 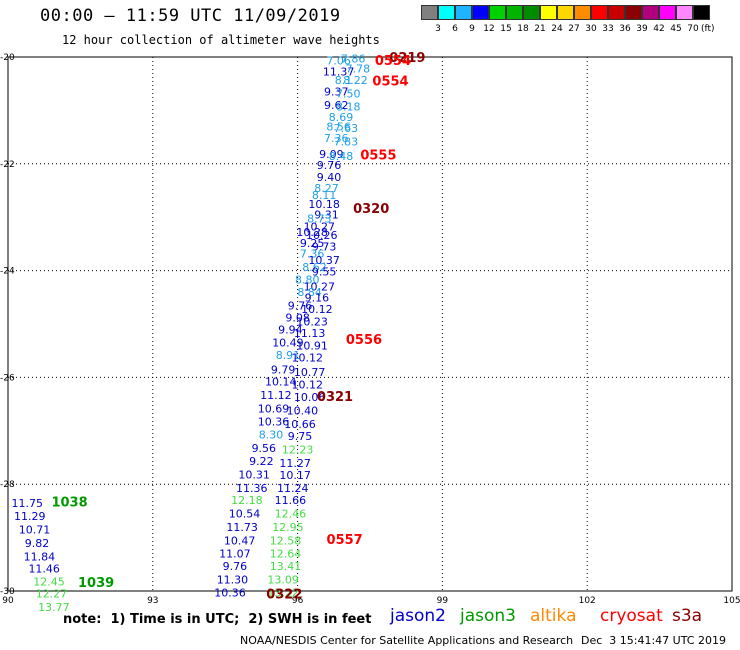 What do you see at coordinates (345, 540) in the screenshot?
I see `pass-time-label: 0557` at bounding box center [345, 540].